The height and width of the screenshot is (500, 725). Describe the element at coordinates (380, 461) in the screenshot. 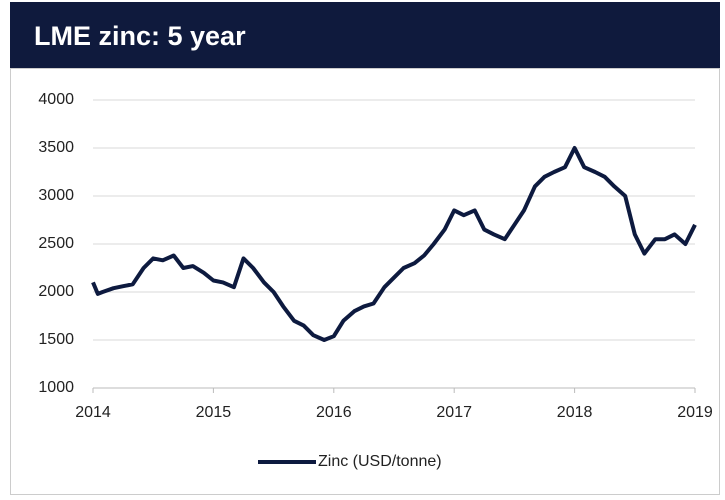

I see `legend-label: Zinc (USD/tonne)` at that location.